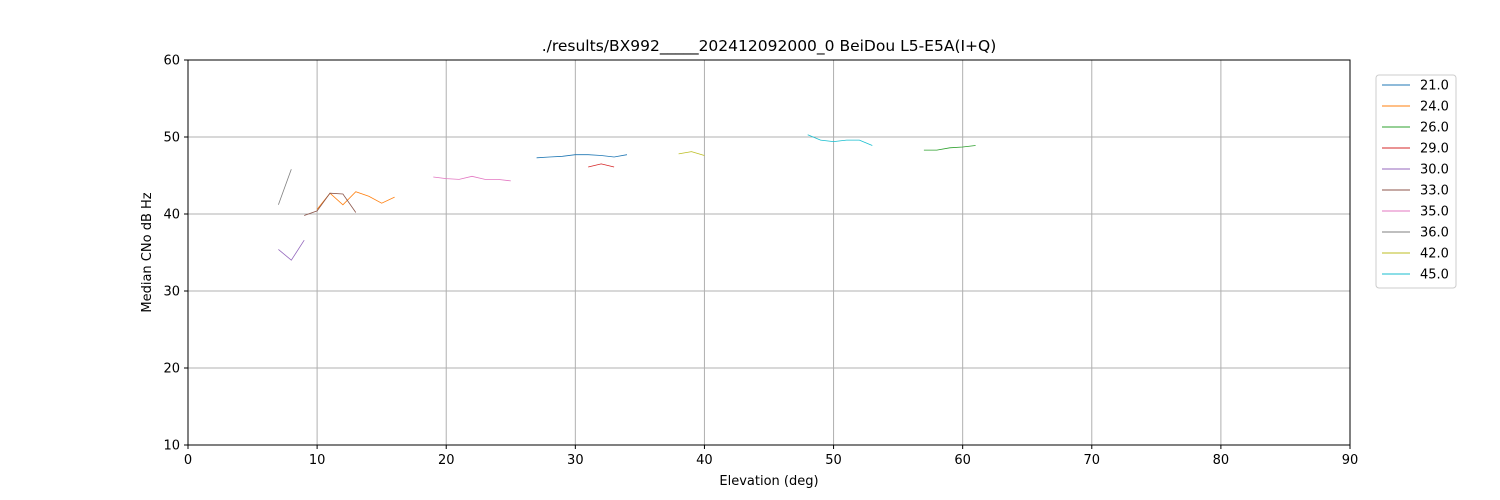  What do you see at coordinates (1350, 460) in the screenshot?
I see `x-tick-label: 90` at bounding box center [1350, 460].